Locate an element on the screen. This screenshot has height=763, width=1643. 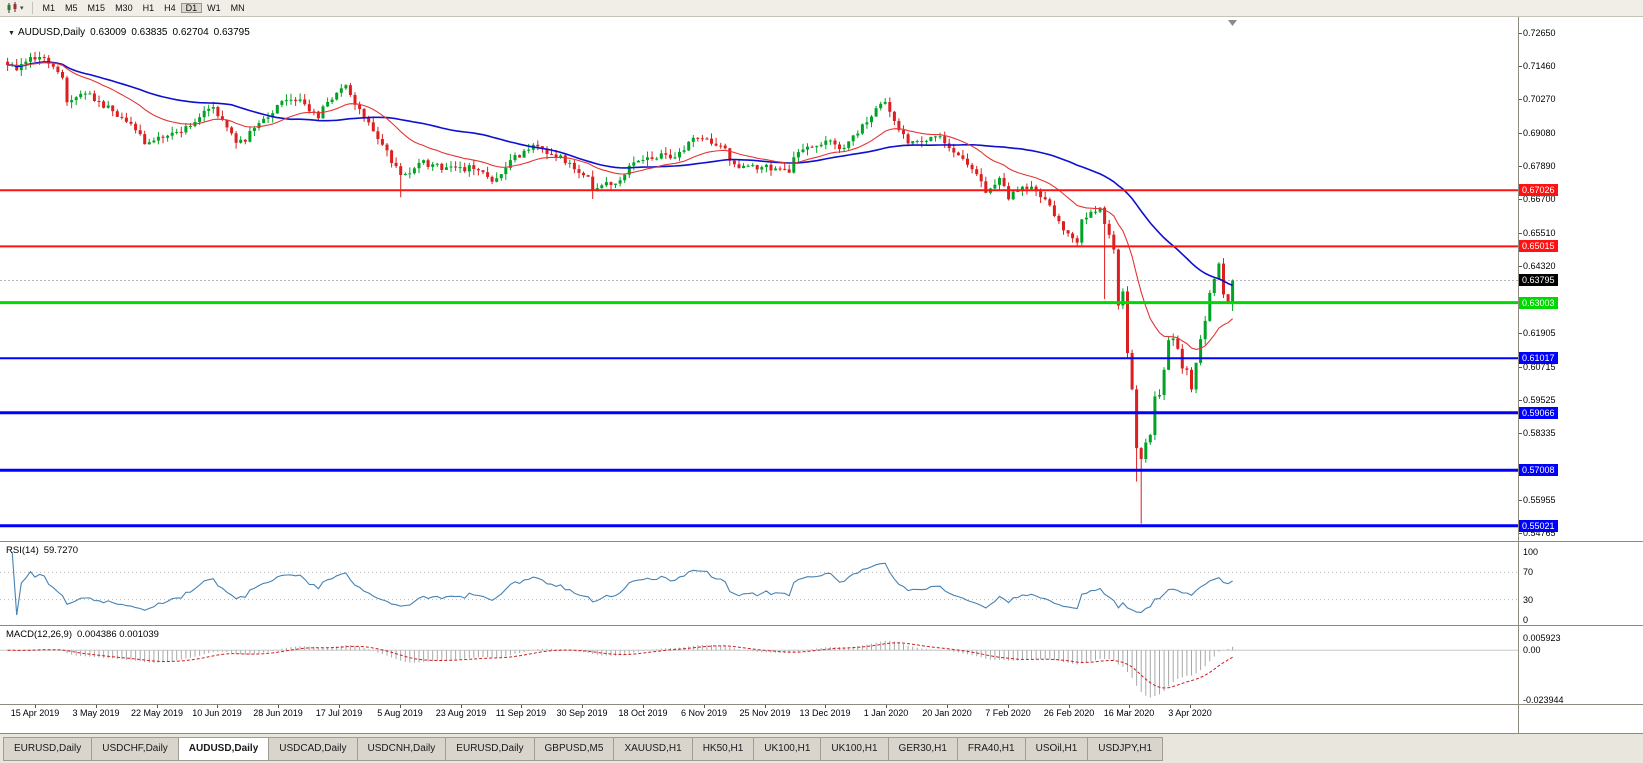
price-level-badge: 0.65015 is located at coordinates (1538, 246).